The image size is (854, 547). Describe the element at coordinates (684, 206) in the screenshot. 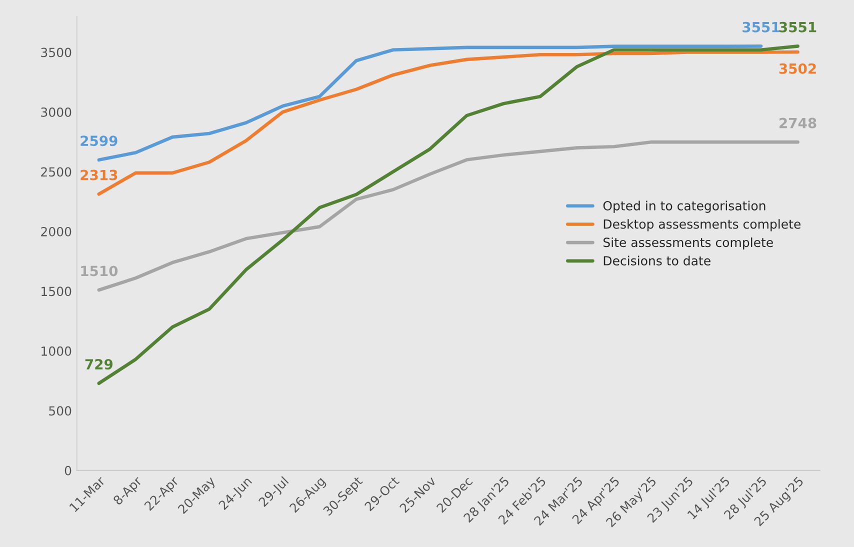

I see `legend-label: Opted in to categorisation` at that location.